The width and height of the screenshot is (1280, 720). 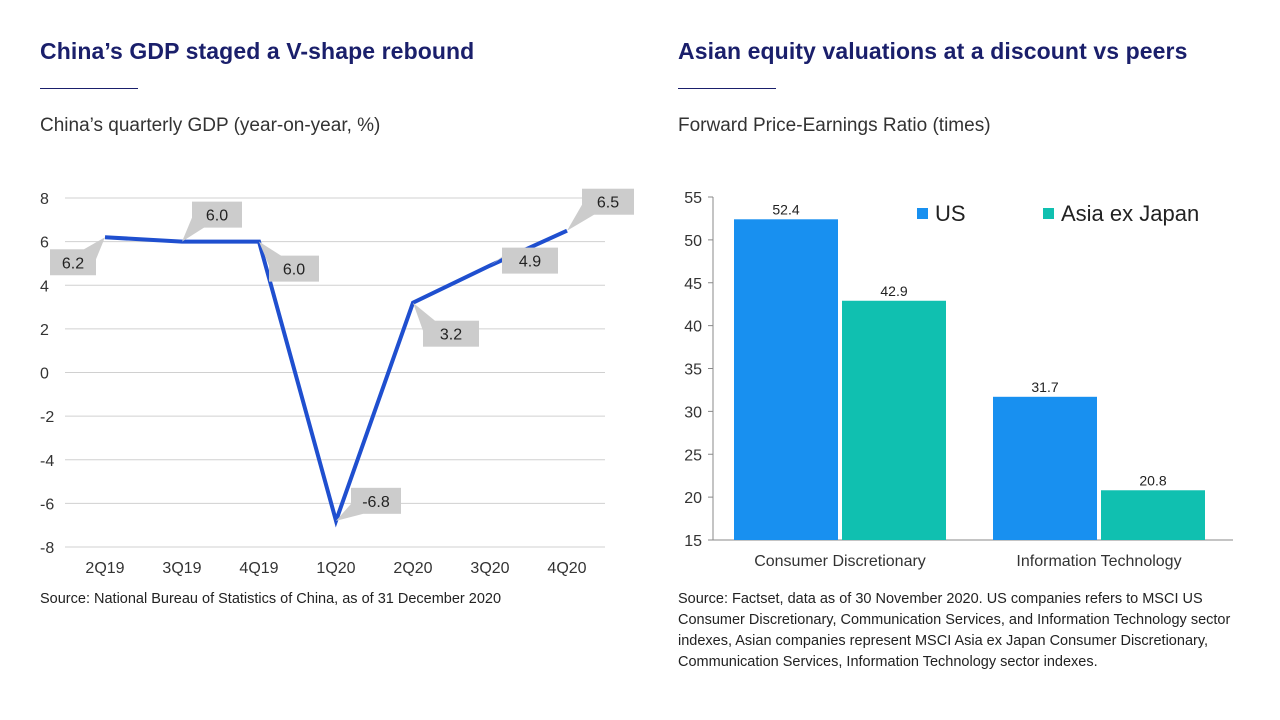 I want to click on pe-chart-subtitle: Forward Price-Earnings Ratio (times), so click(x=834, y=125).